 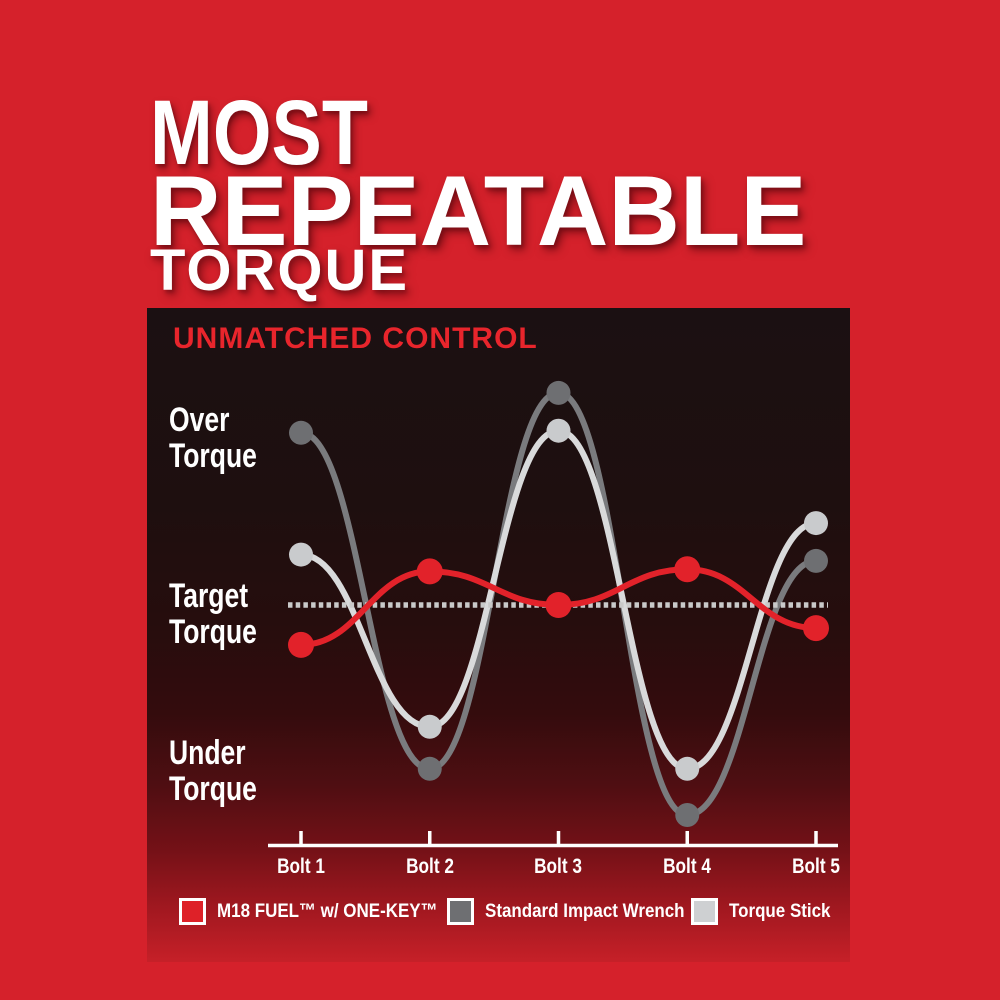 What do you see at coordinates (213, 438) in the screenshot?
I see `y-axis-label-over-torque: Over Torque` at bounding box center [213, 438].